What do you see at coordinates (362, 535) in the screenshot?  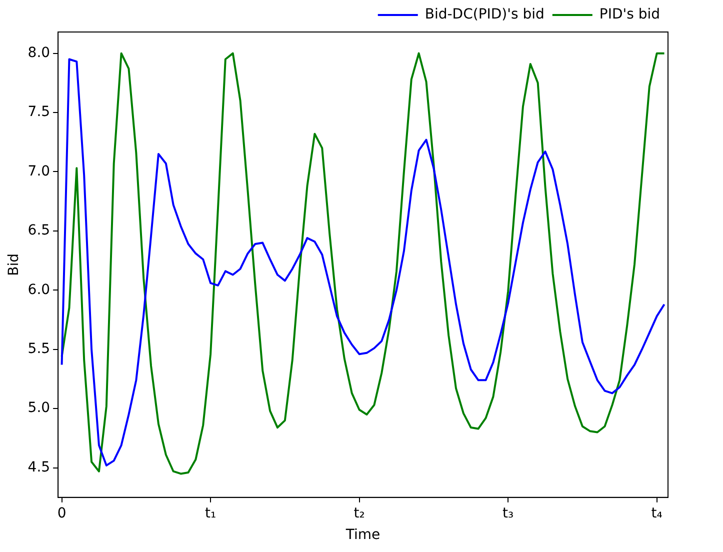 I see `x-axis-title: Time` at bounding box center [362, 535].